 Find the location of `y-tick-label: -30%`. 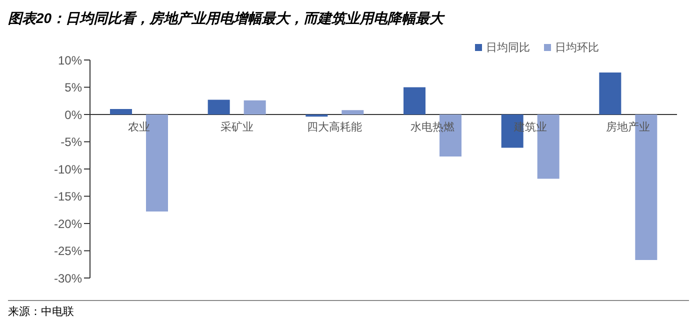

y-tick-label: -30% is located at coordinates (68, 278).